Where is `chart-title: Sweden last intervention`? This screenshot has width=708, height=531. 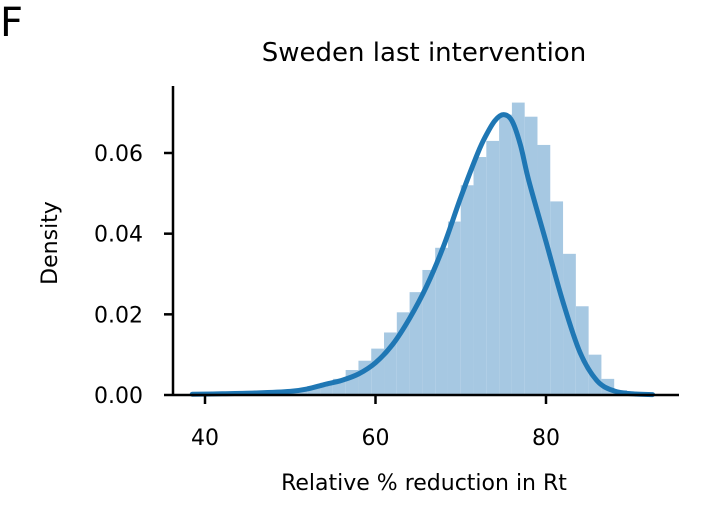 chart-title: Sweden last intervention is located at coordinates (424, 53).